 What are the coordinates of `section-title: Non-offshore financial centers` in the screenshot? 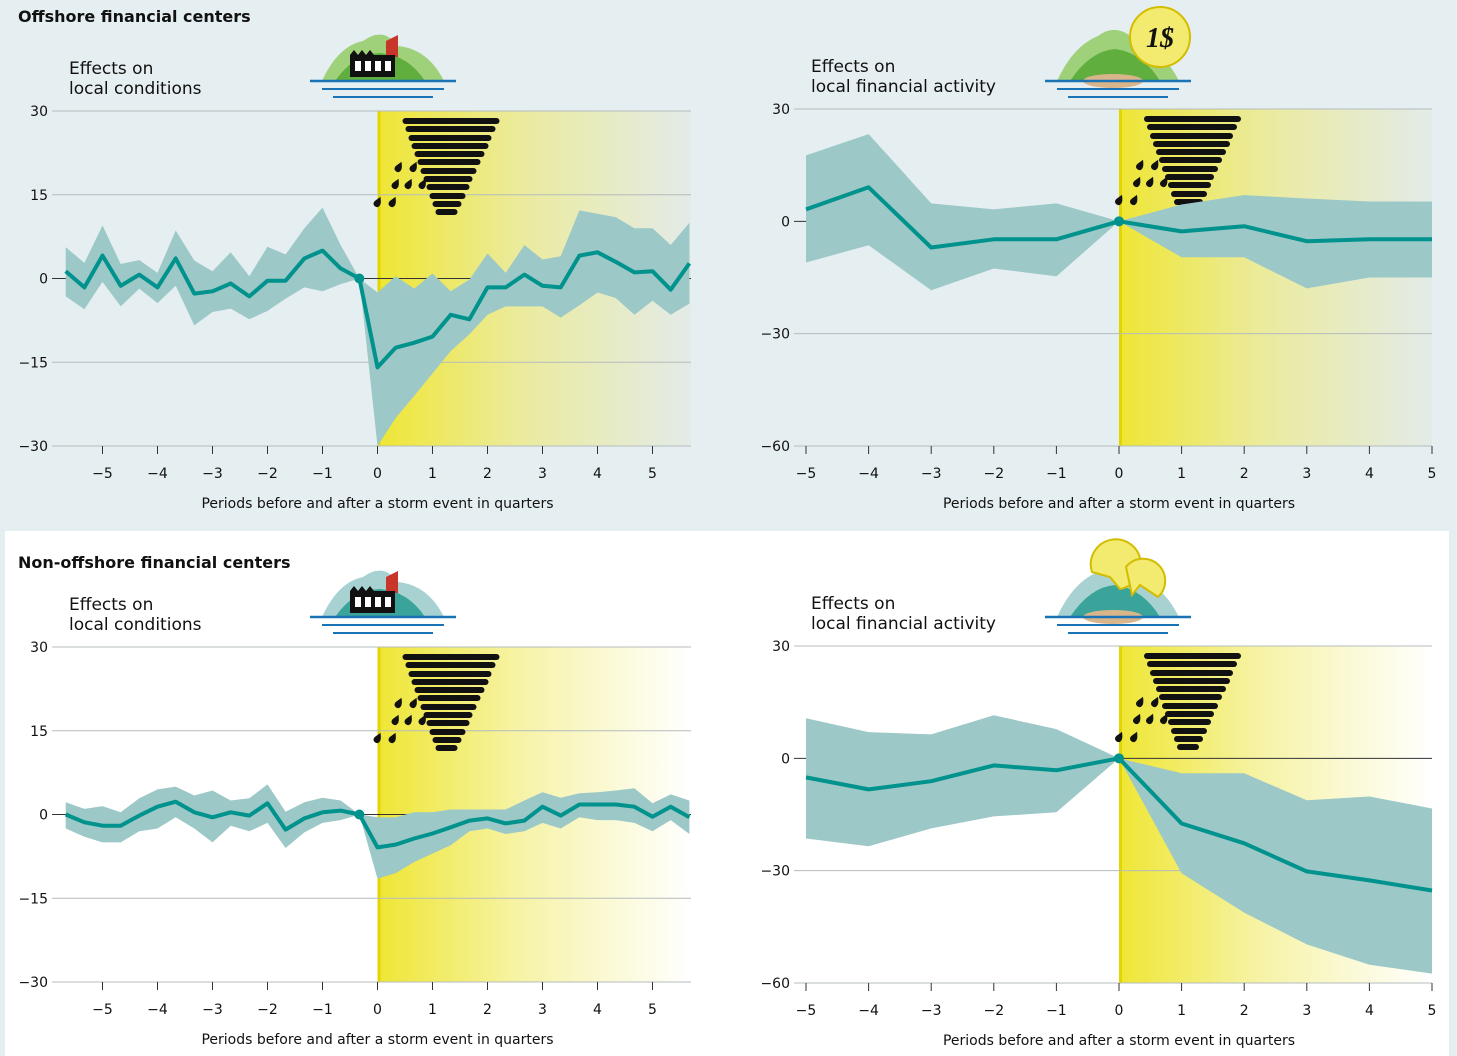 It's located at (154, 562).